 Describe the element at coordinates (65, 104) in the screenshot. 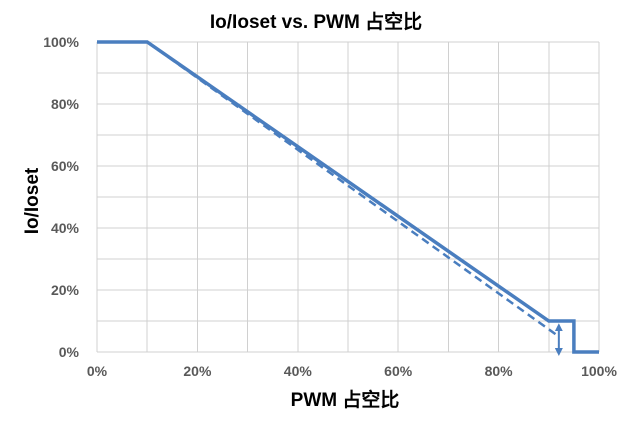

I see `y-tick-label: 80%` at that location.